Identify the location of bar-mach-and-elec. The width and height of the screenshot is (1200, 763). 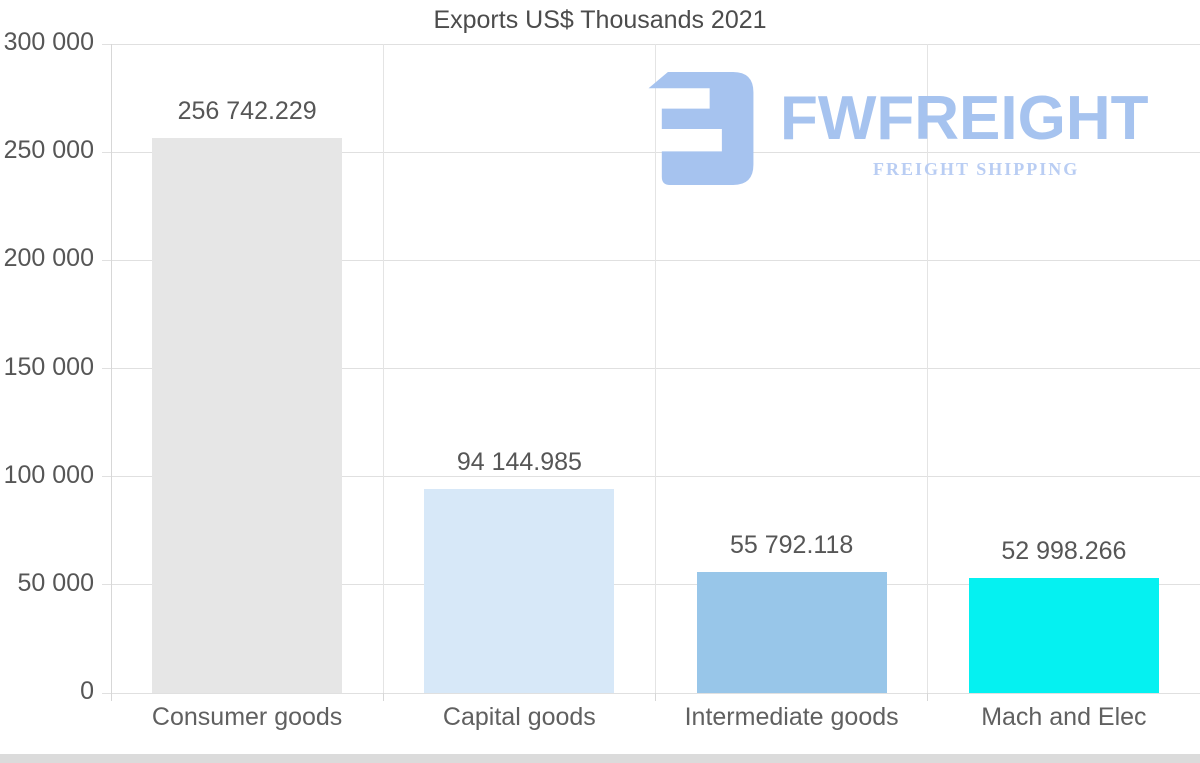
(1063, 635).